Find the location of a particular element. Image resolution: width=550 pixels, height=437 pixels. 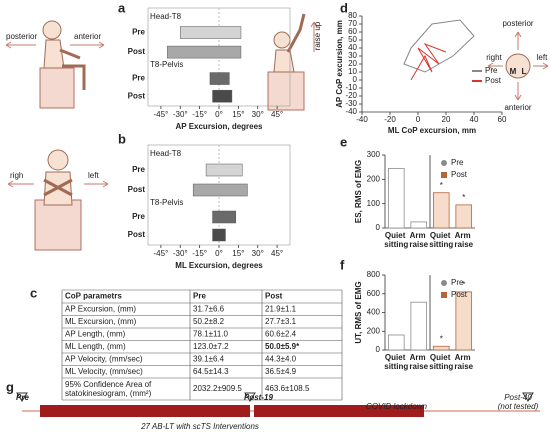

timepoint-label: Post-19 is located at coordinates (258, 397).